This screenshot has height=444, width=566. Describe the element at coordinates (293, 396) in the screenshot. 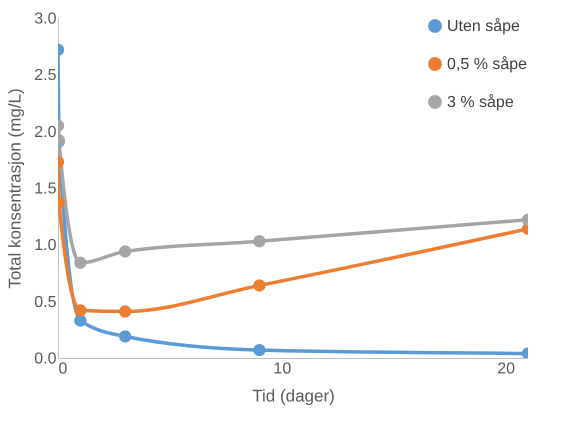

I see `x-axis-title: Tid (dager)` at that location.